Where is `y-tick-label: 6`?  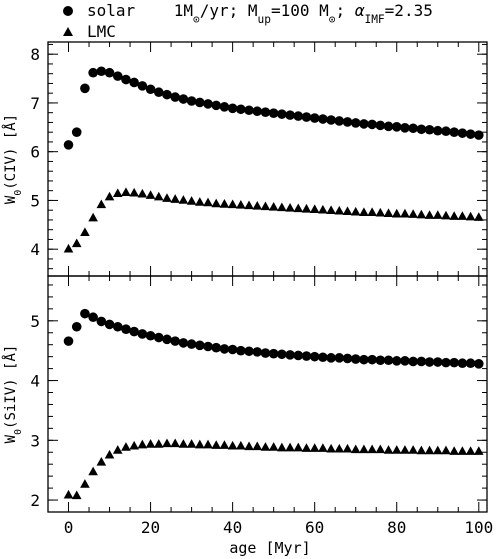
y-tick-label: 6 is located at coordinates (35, 152).